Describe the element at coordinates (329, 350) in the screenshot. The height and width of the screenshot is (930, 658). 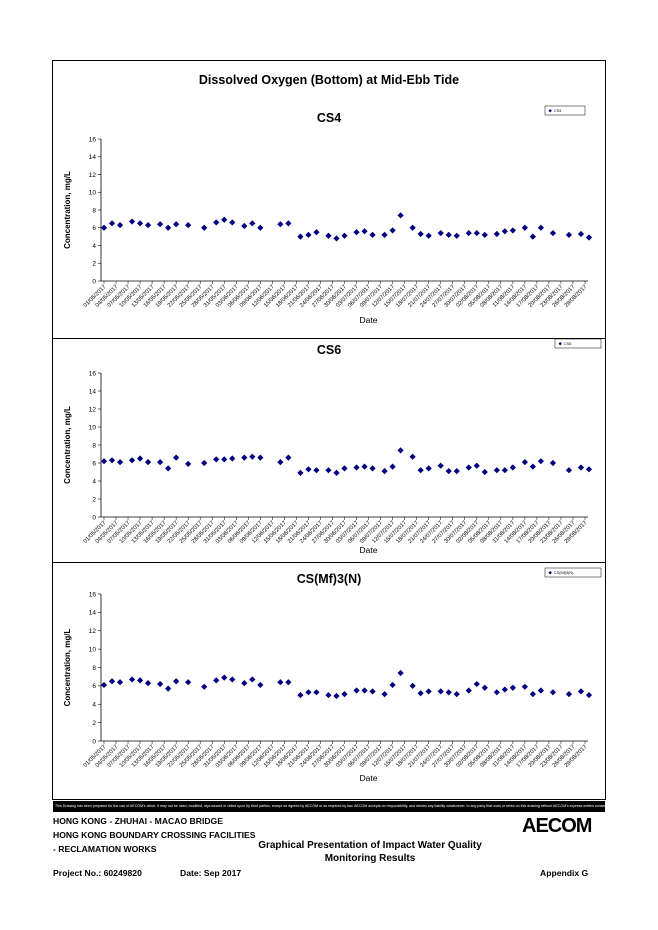
I see `chart-title: CS6` at that location.